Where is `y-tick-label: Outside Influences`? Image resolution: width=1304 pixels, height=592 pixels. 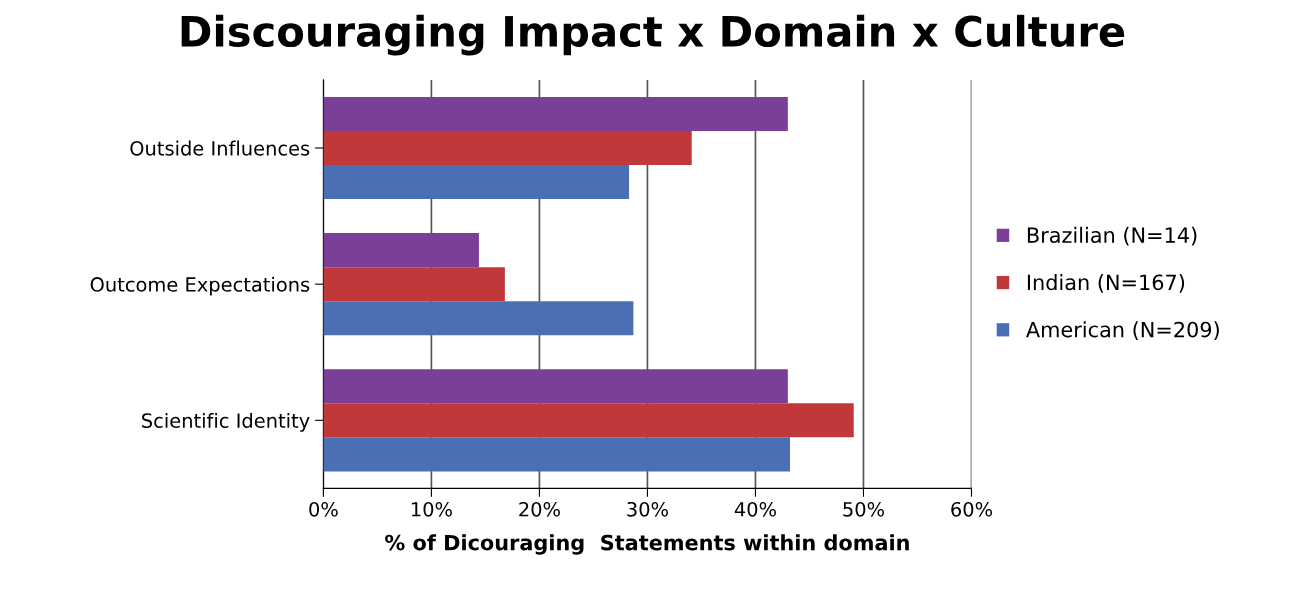 y-tick-label: Outside Influences is located at coordinates (220, 148).